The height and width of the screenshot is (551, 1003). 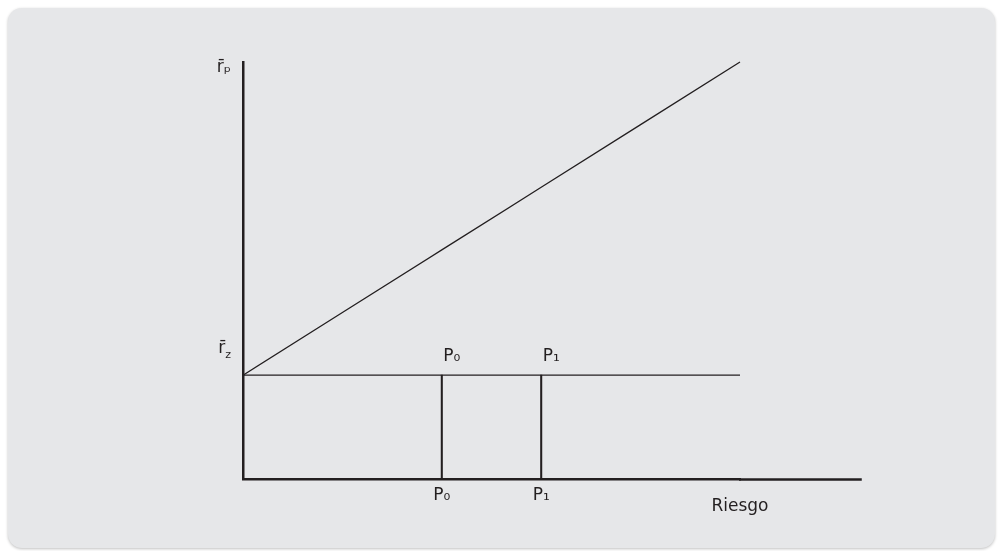 What do you see at coordinates (551, 355) in the screenshot?
I see `annotation: P₁` at bounding box center [551, 355].